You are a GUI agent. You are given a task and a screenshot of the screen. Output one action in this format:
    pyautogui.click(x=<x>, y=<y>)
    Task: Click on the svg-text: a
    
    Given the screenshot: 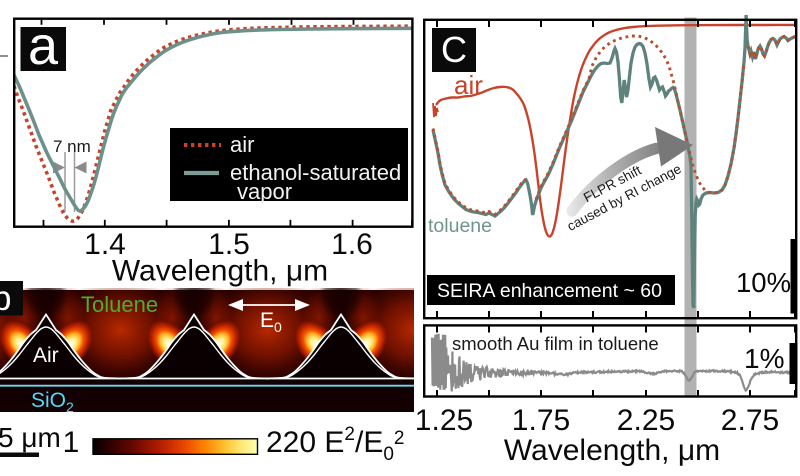 What is the action you would take?
    pyautogui.click(x=43, y=46)
    